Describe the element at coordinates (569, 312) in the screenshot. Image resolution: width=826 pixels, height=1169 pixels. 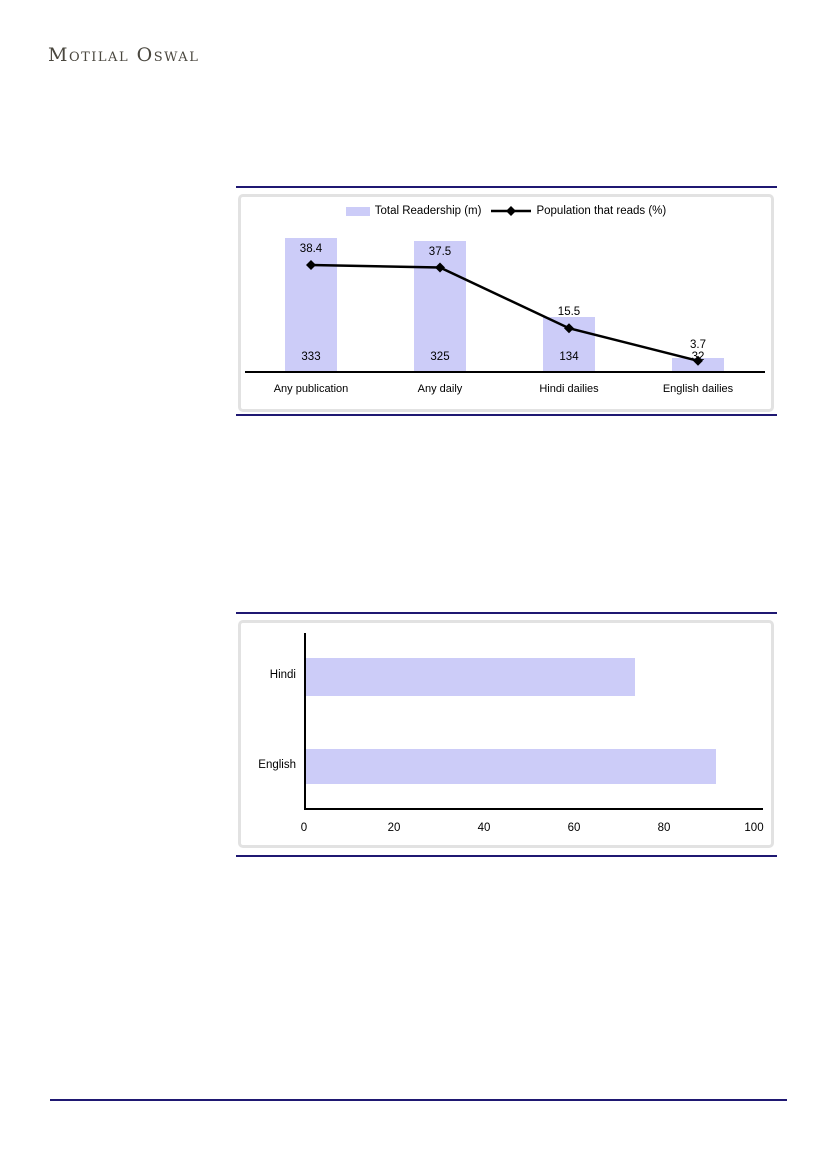
I see `point-value-label: 15.5` at that location.